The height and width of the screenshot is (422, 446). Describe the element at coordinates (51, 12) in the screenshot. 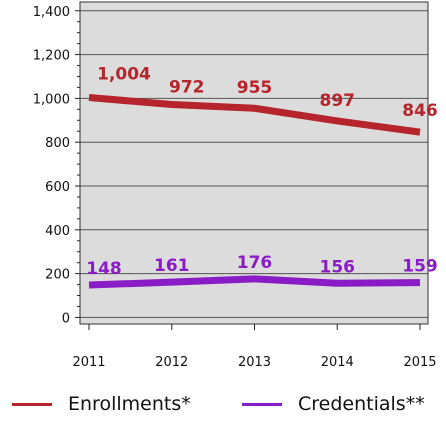

I see `y-tick-label: 1,400` at that location.